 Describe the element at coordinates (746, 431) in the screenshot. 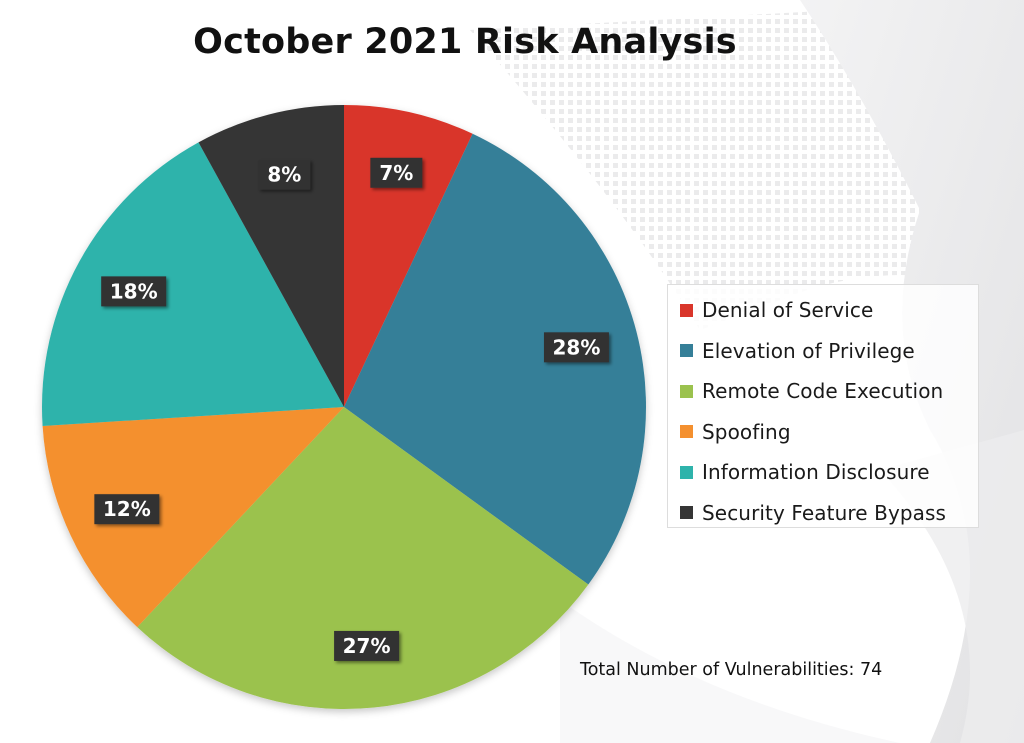

I see `legend-label: Spoofing` at that location.